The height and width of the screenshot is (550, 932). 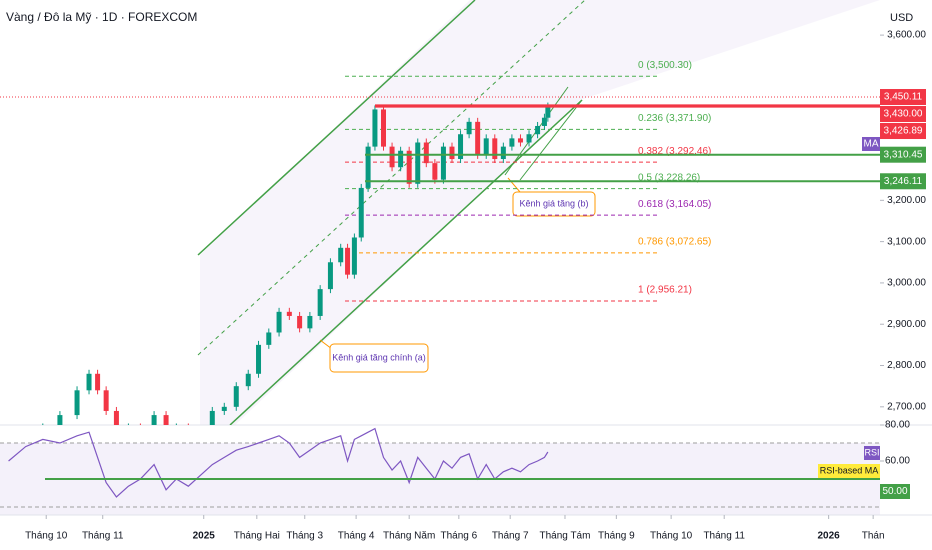 I want to click on rsi-tick-label: 60.00, so click(x=897, y=461).